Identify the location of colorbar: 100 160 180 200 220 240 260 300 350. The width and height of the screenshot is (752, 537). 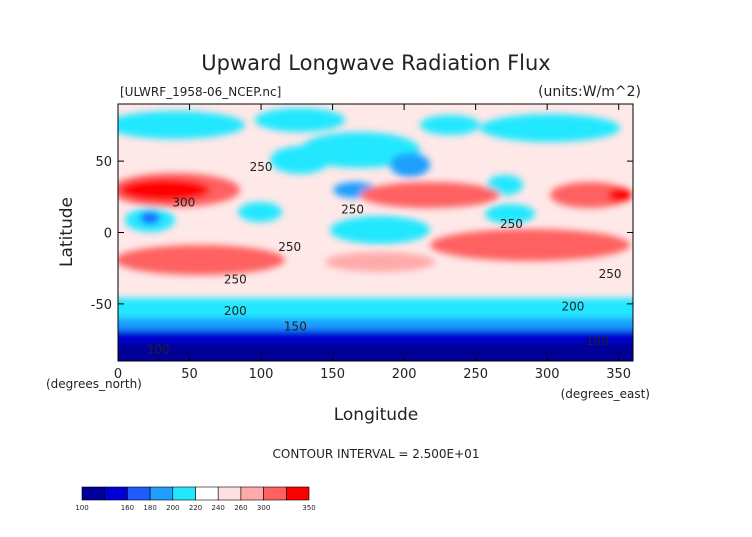
(195, 499).